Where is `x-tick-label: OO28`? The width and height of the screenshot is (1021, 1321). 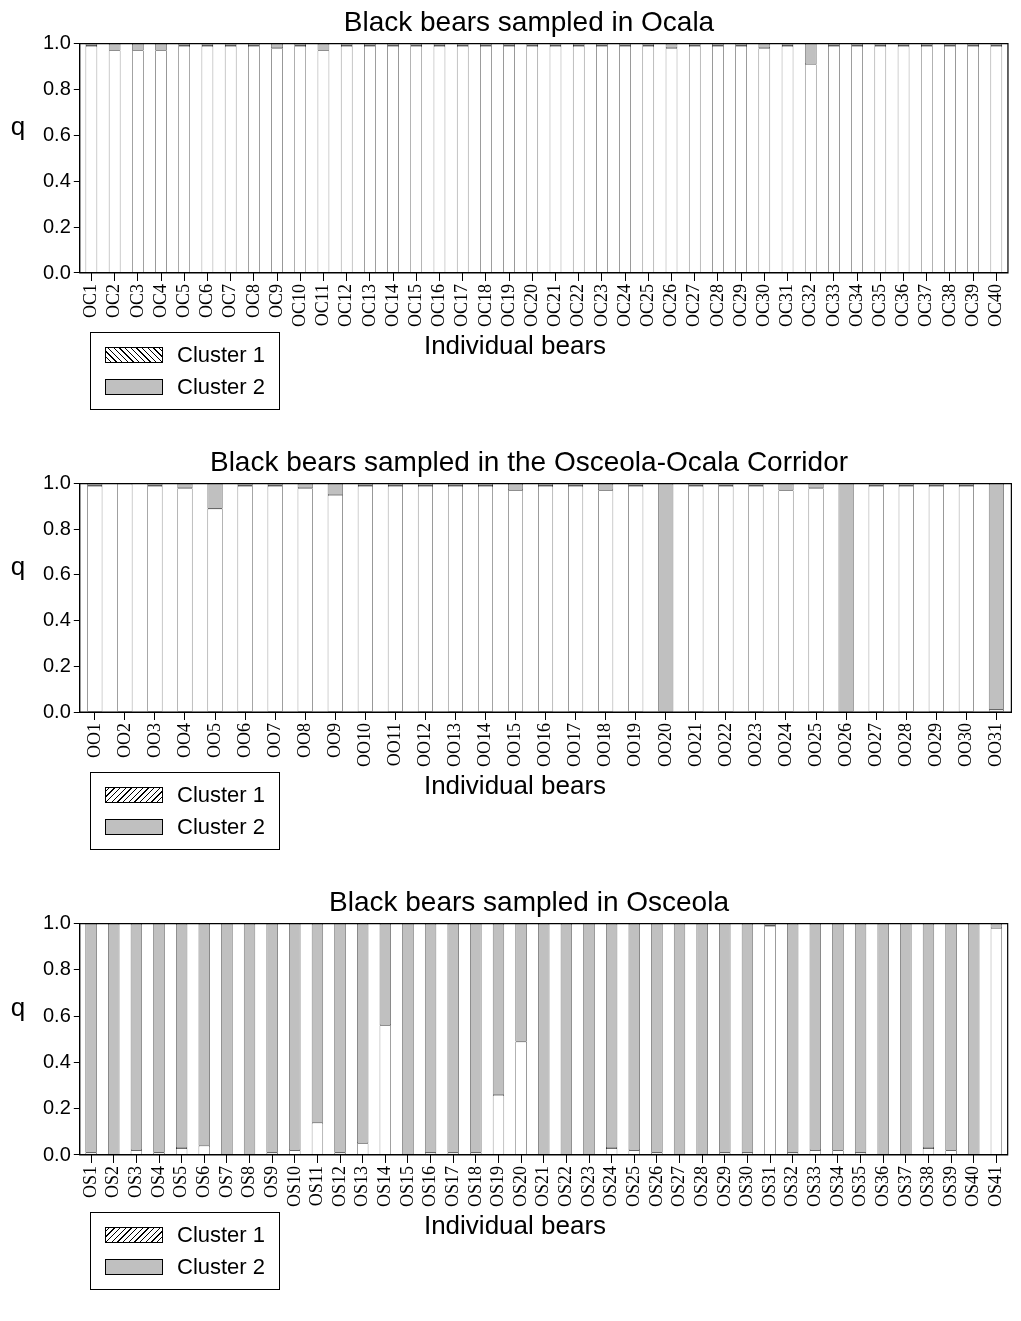 x-tick-label: OO28 is located at coordinates (904, 745).